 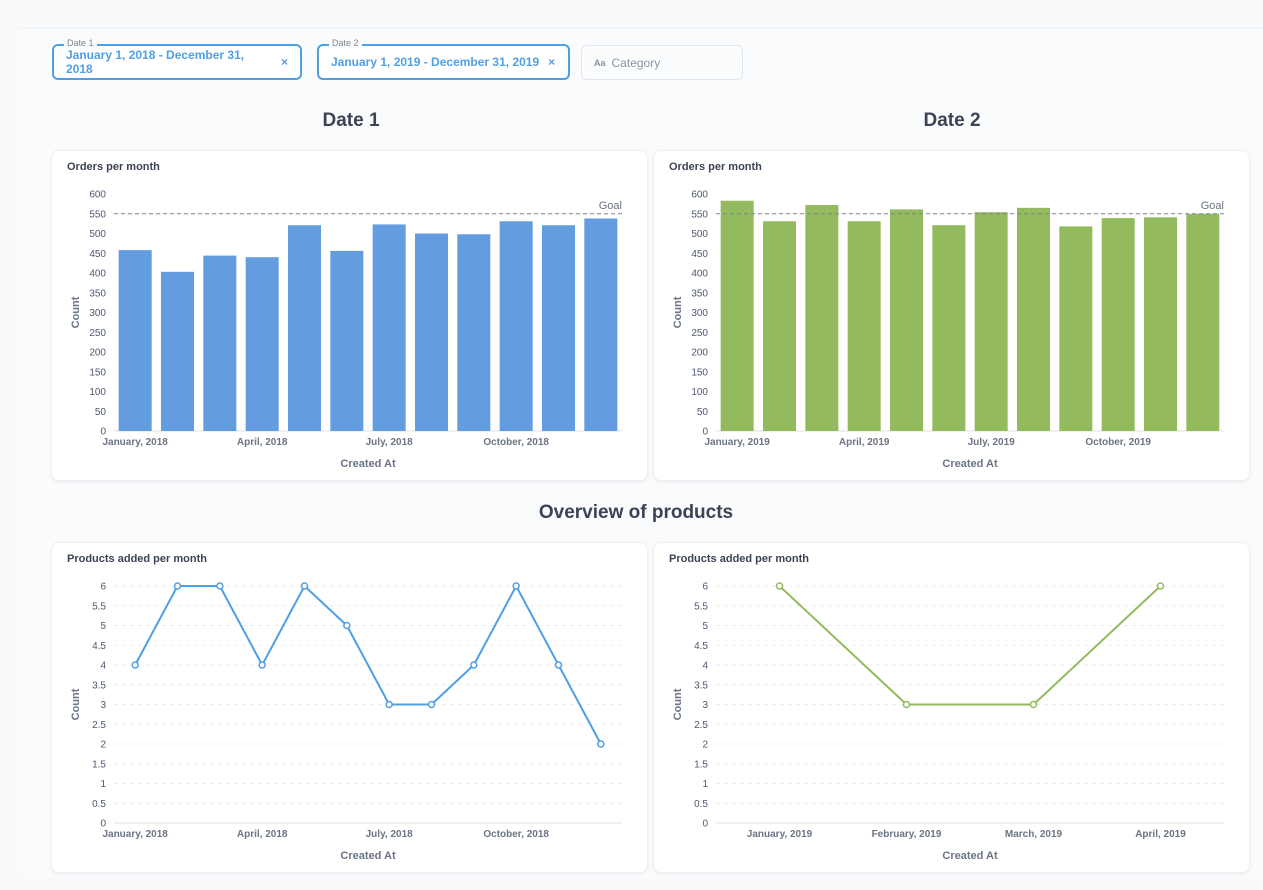 What do you see at coordinates (435, 62) in the screenshot?
I see `date2-filter-value: January 1, 2019 - December 31, 2019` at bounding box center [435, 62].